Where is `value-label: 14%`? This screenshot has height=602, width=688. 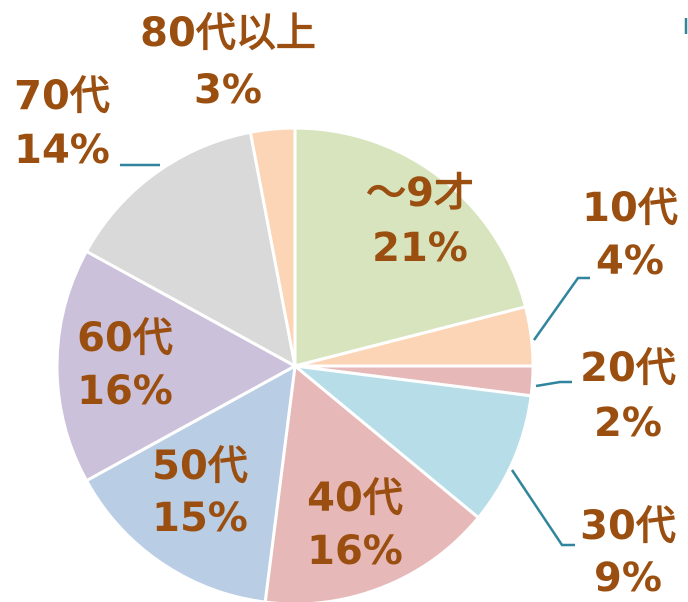
value-label: 14% is located at coordinates (62, 150).